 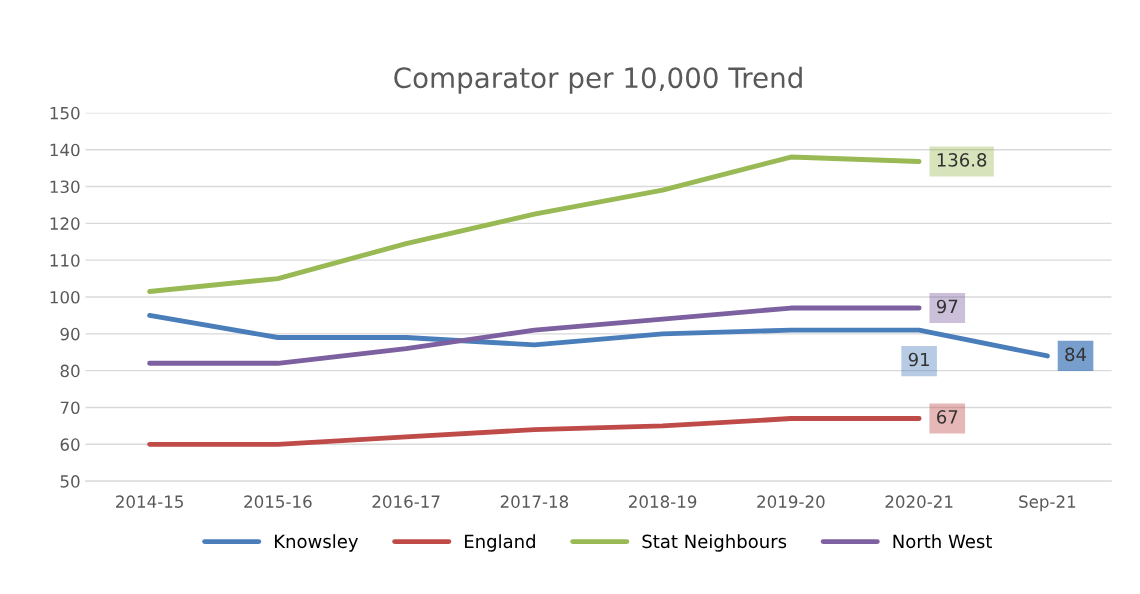 I want to click on y-tick-label: 150, so click(x=65, y=113).